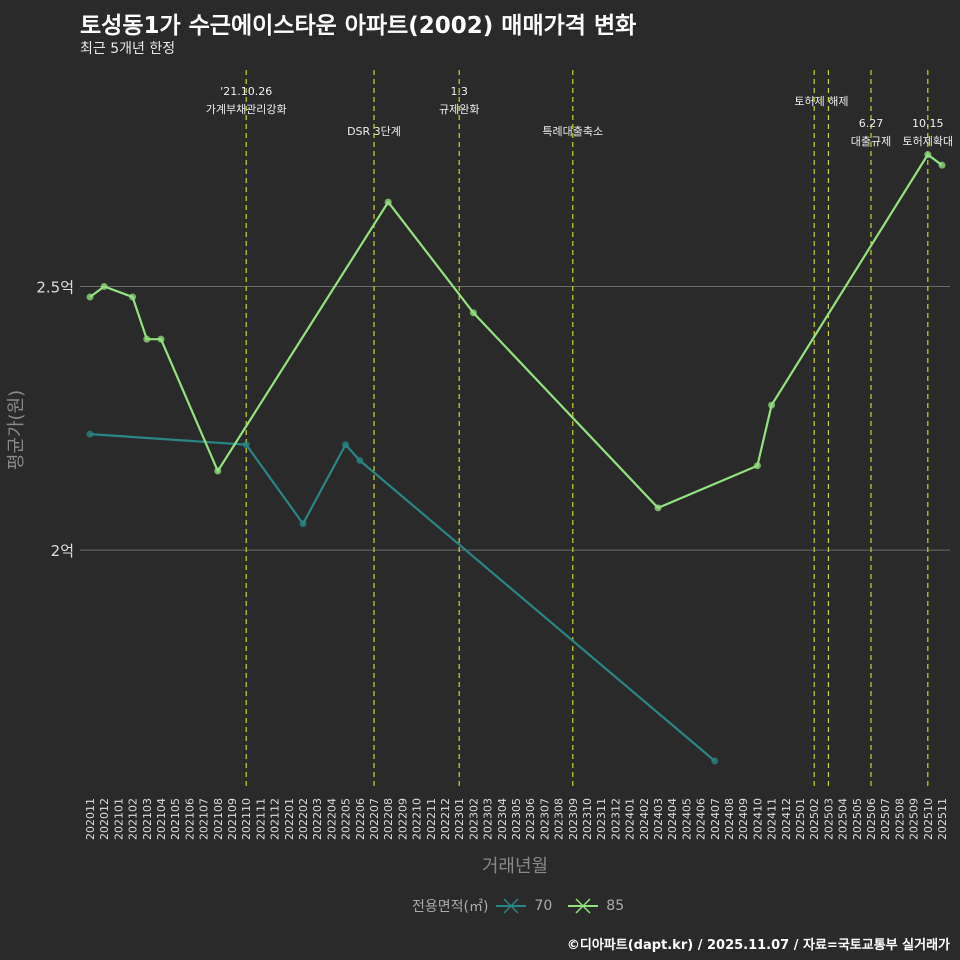 This screenshot has height=960, width=960. Describe the element at coordinates (246, 819) in the screenshot. I see `x-tick-label: 202110` at that location.